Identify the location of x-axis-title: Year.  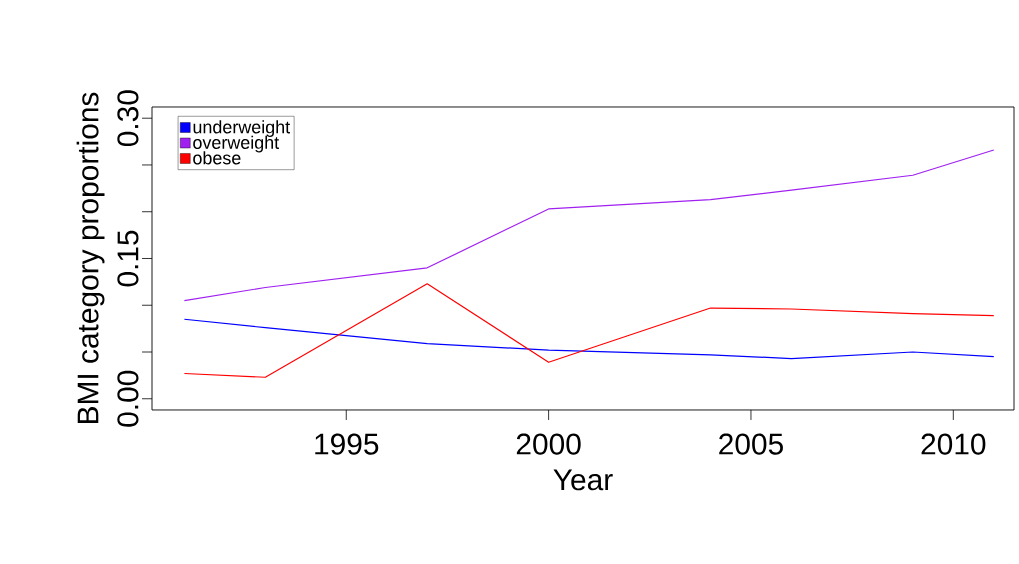
(583, 480).